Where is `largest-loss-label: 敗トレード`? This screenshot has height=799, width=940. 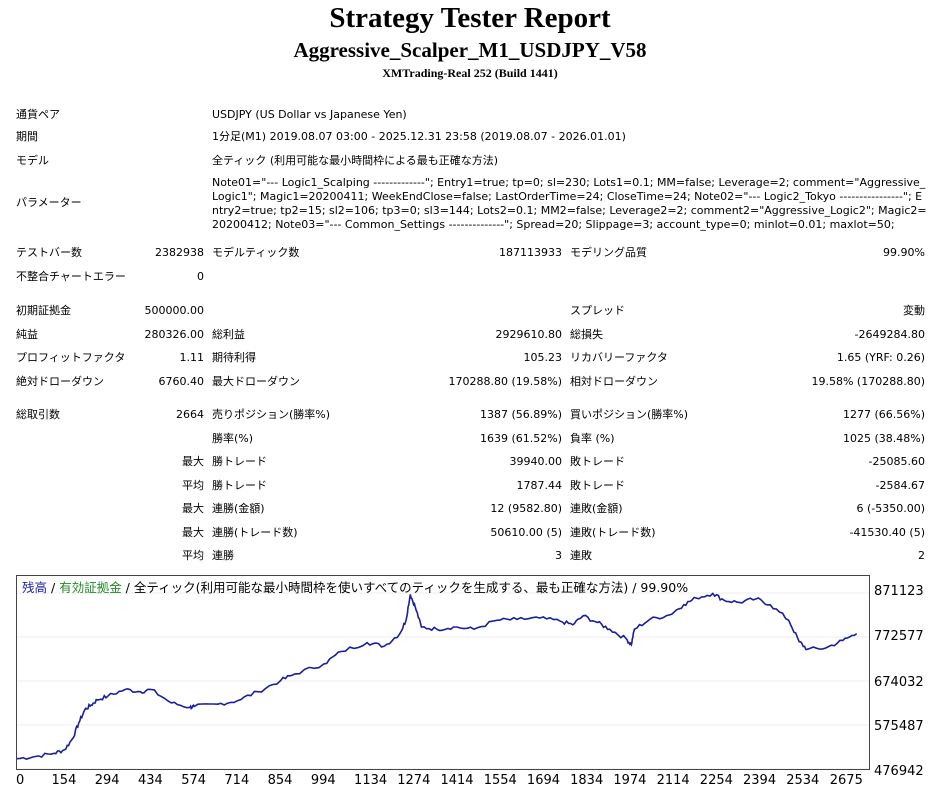 largest-loss-label: 敗トレード is located at coordinates (597, 461).